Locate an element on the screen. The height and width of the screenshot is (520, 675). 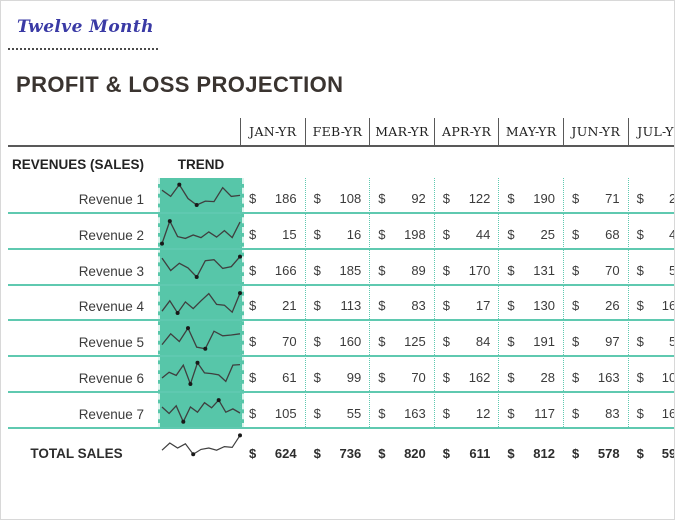
cell-revenue-3-col5: $70 is located at coordinates (595, 268).